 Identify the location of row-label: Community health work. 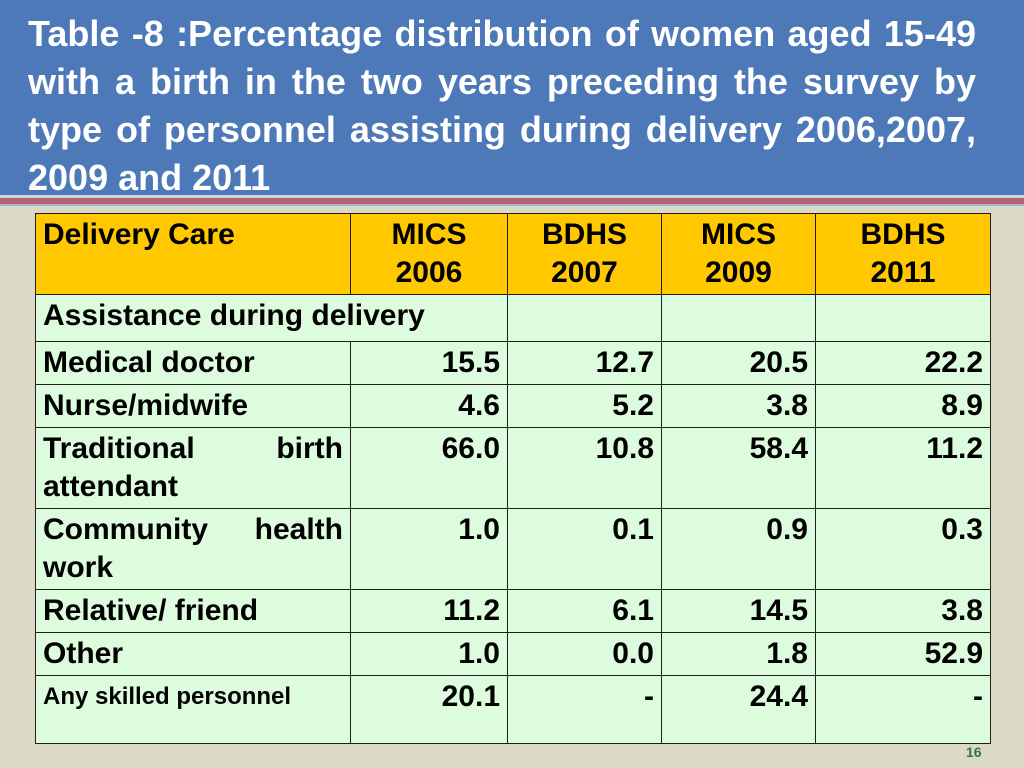
(193, 549).